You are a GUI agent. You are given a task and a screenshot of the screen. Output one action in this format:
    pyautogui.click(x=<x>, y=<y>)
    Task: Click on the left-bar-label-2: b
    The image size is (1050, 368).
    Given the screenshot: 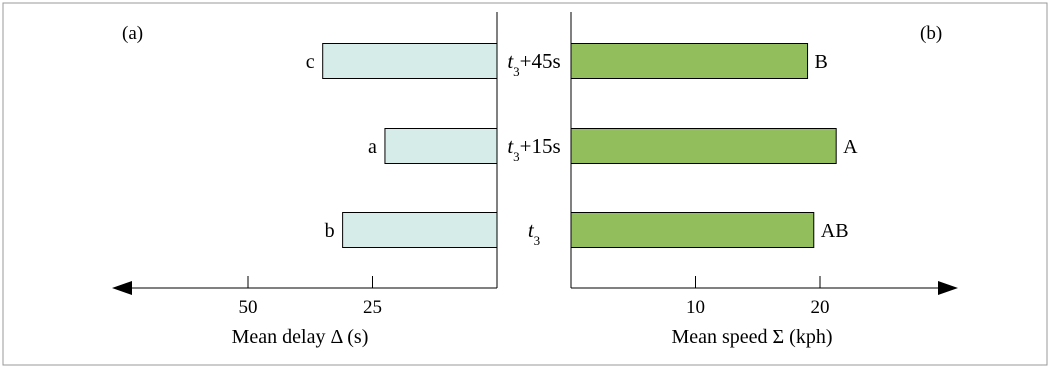 What is the action you would take?
    pyautogui.click(x=330, y=231)
    